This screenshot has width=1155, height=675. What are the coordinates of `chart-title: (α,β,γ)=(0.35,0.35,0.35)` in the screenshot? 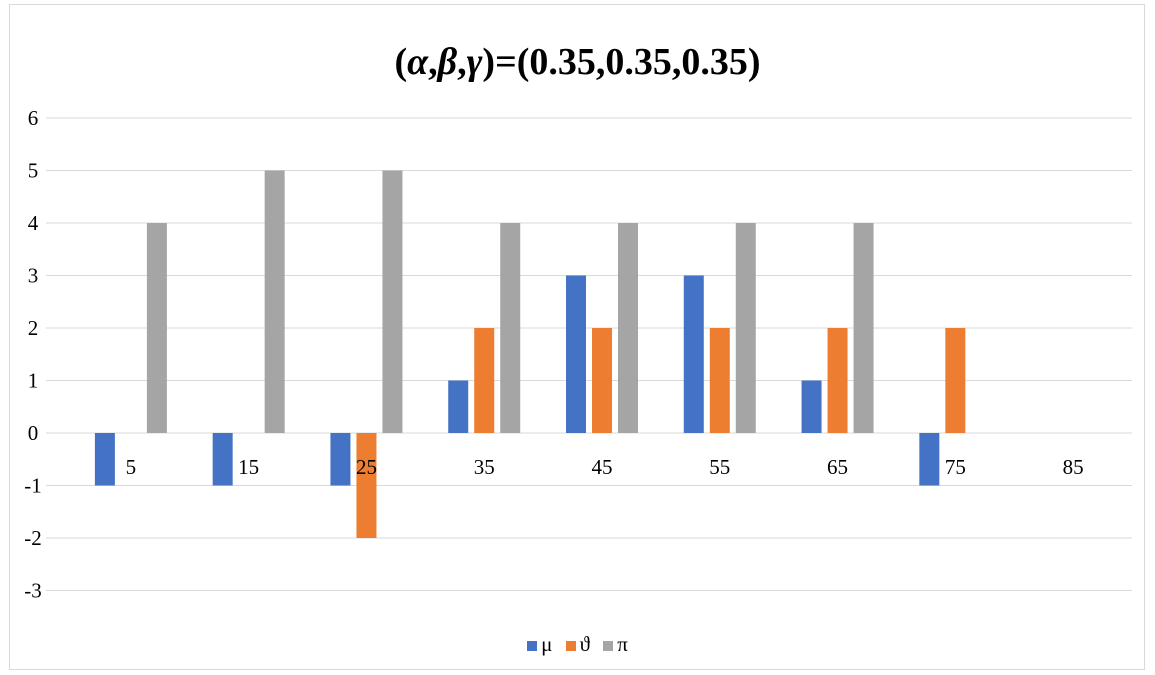 It's located at (577, 62).